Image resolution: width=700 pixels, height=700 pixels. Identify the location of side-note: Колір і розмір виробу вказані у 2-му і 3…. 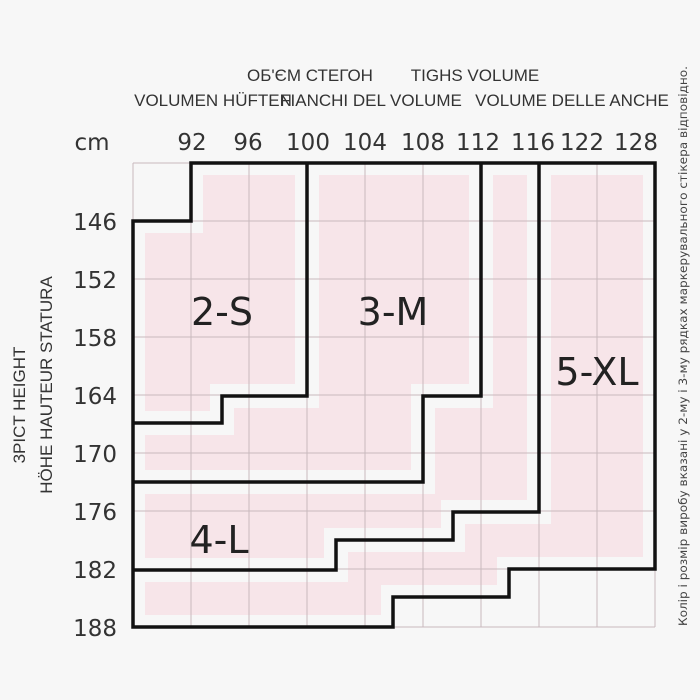
(683, 346).